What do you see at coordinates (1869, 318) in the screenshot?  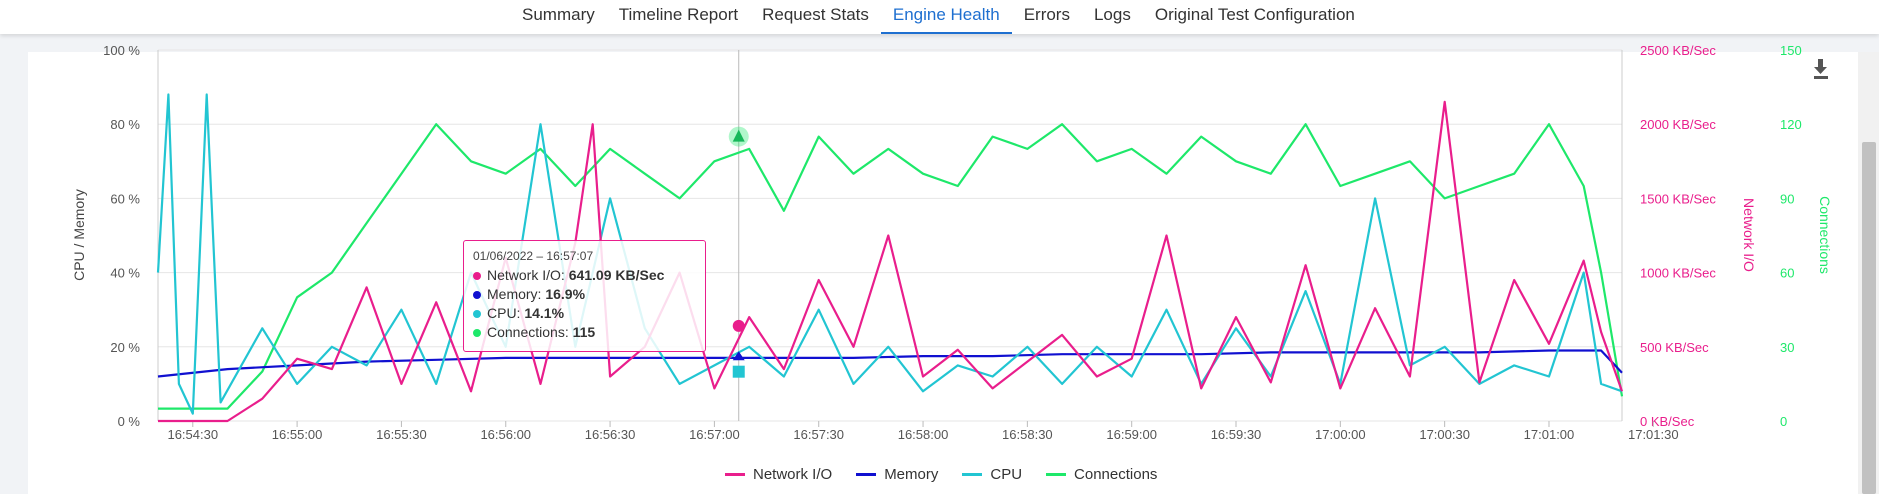 I see `scrollbar-thumb` at bounding box center [1869, 318].